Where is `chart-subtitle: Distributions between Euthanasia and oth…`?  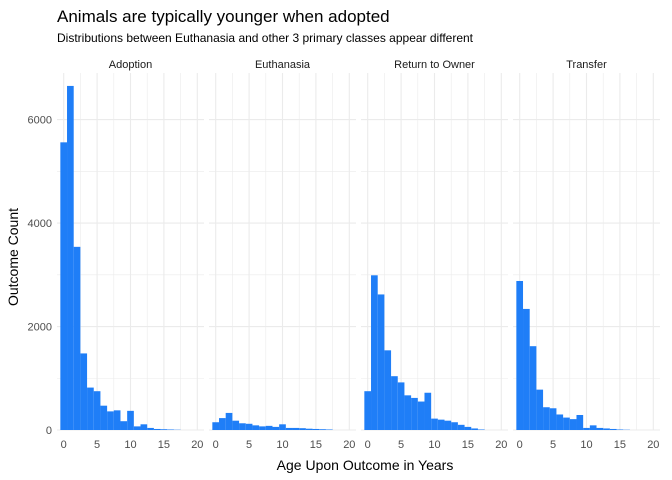
chart-subtitle: Distributions between Euthanasia and oth… is located at coordinates (265, 38).